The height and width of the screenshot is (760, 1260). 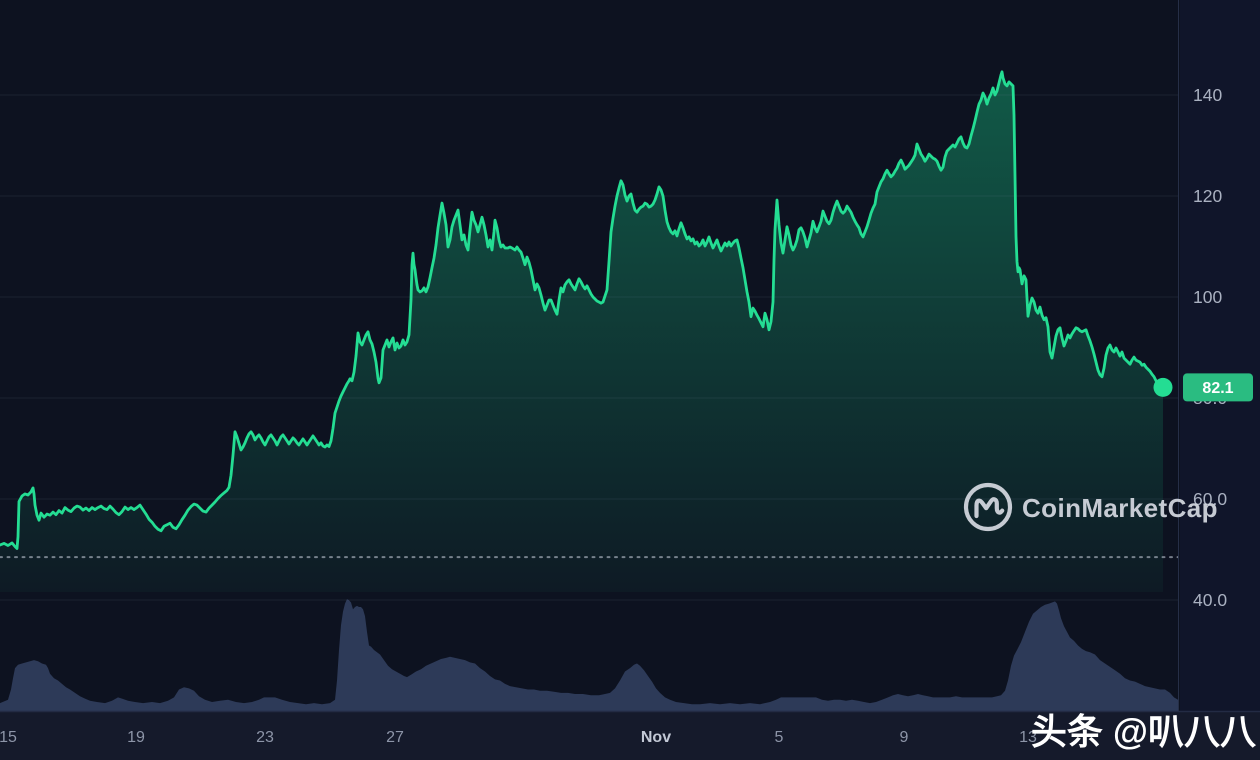 What do you see at coordinates (395, 737) in the screenshot?
I see `x-axis-tick-label: 27` at bounding box center [395, 737].